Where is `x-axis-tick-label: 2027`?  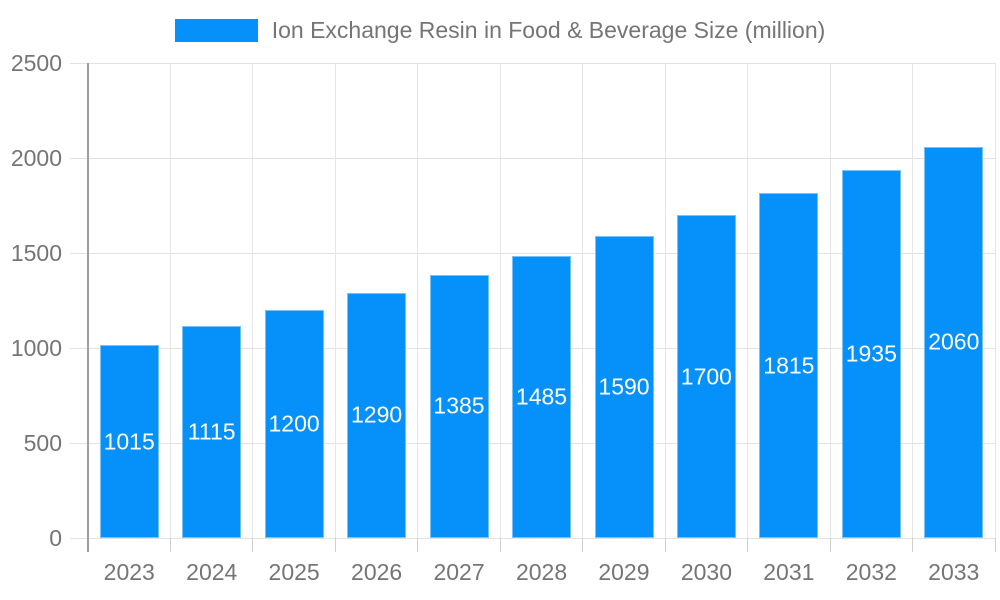
x-axis-tick-label: 2027 is located at coordinates (459, 572).